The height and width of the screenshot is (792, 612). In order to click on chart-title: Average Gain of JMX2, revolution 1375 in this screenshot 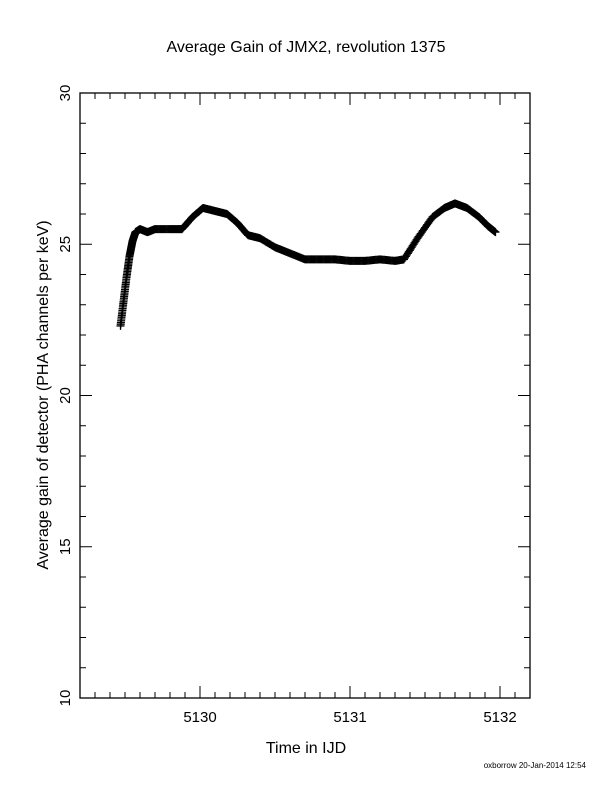, I will do `click(306, 47)`.